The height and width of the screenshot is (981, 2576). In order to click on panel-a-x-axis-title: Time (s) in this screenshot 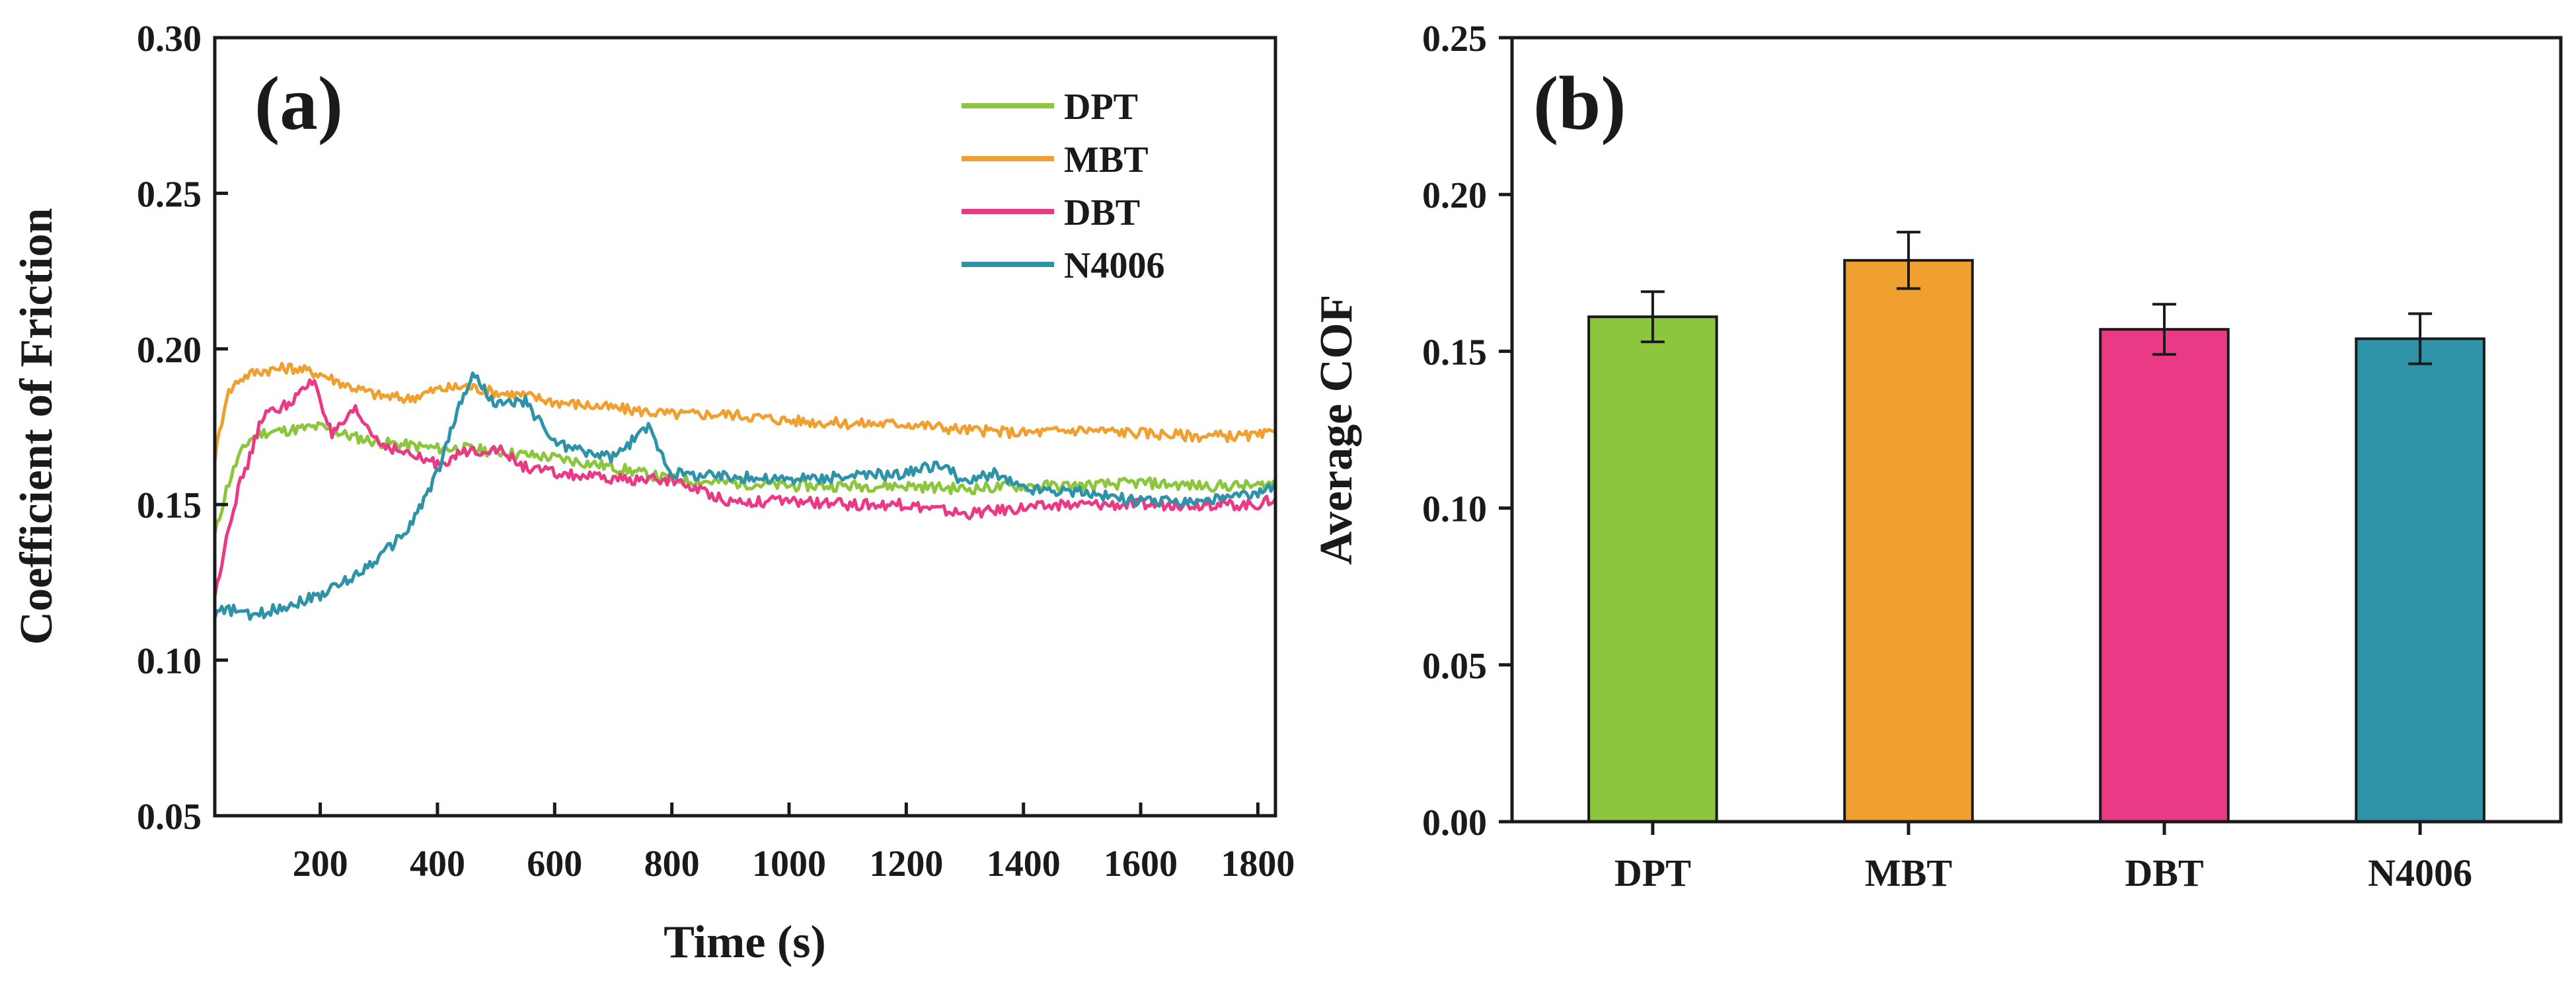, I will do `click(744, 943)`.